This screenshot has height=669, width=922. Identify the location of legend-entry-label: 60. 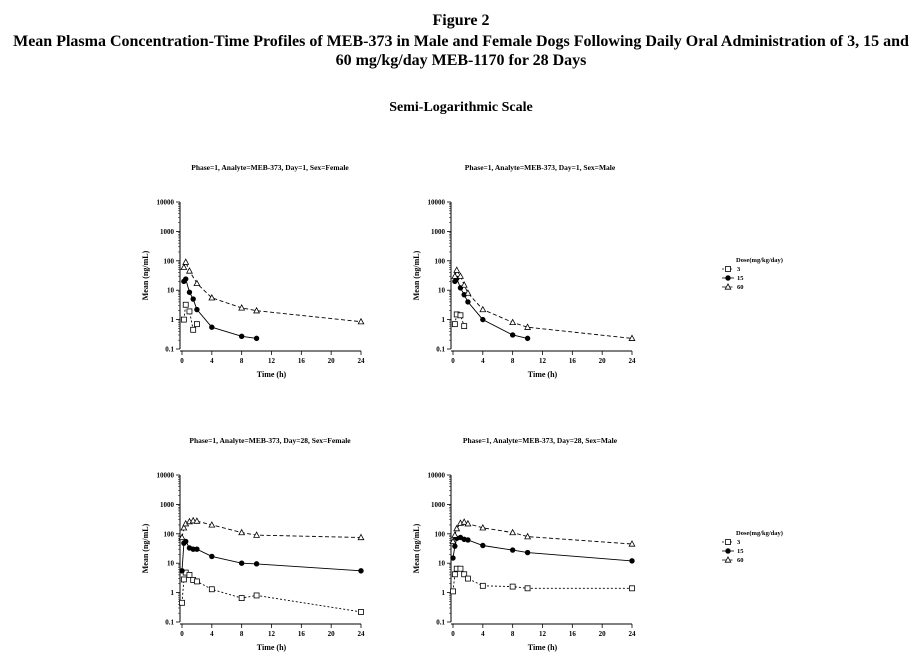
(740, 287).